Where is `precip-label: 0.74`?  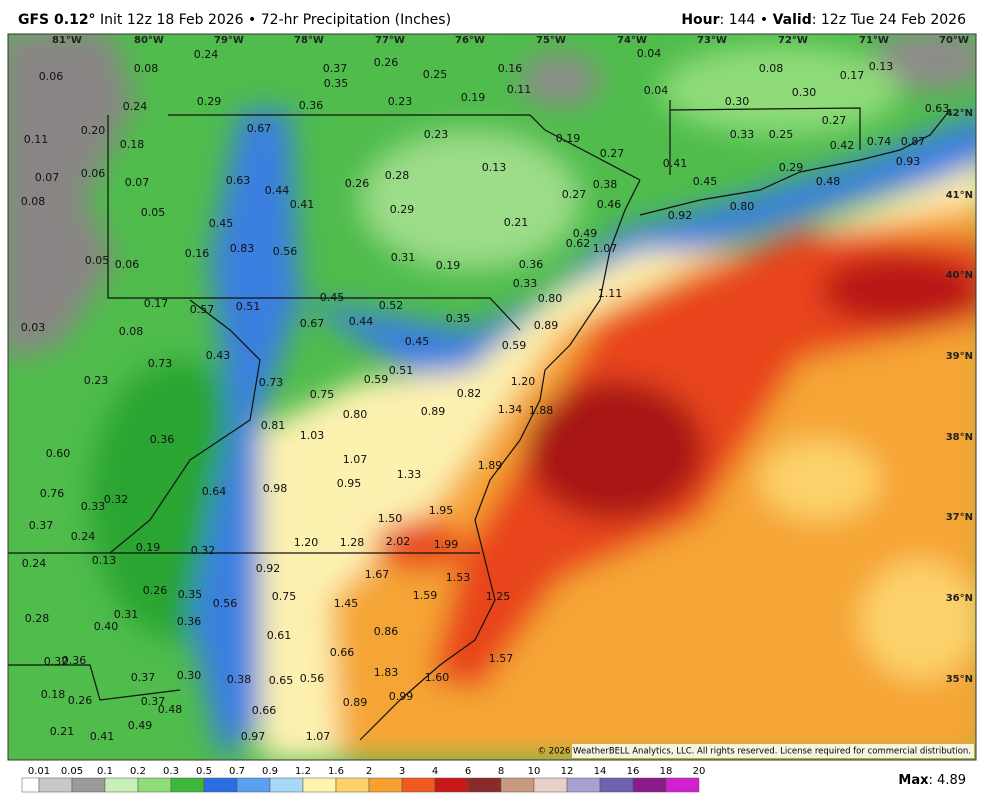 precip-label: 0.74 is located at coordinates (879, 141).